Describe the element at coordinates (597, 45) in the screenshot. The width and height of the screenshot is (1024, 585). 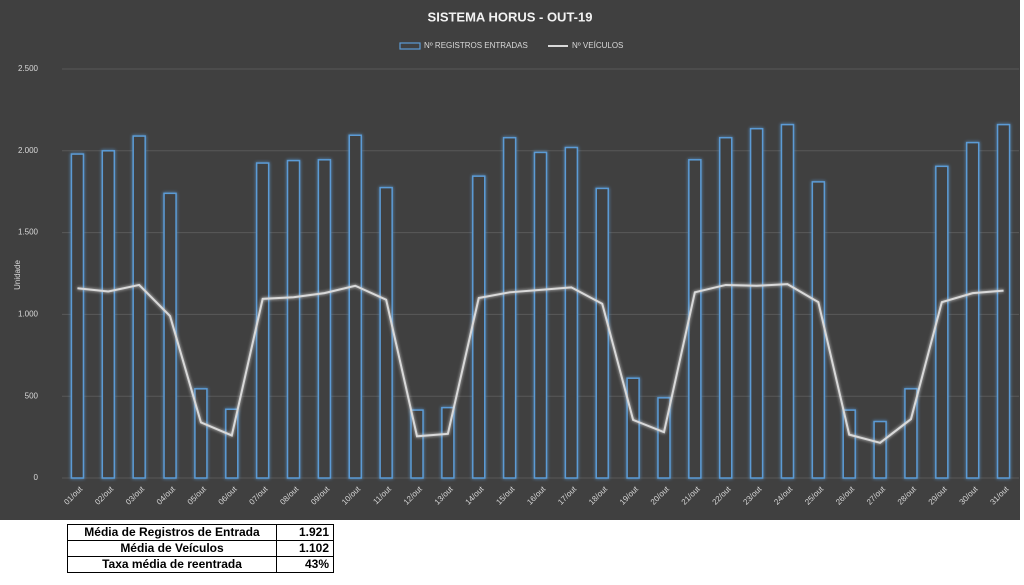
I see `legend-label: Nº VEÍCULOS` at that location.